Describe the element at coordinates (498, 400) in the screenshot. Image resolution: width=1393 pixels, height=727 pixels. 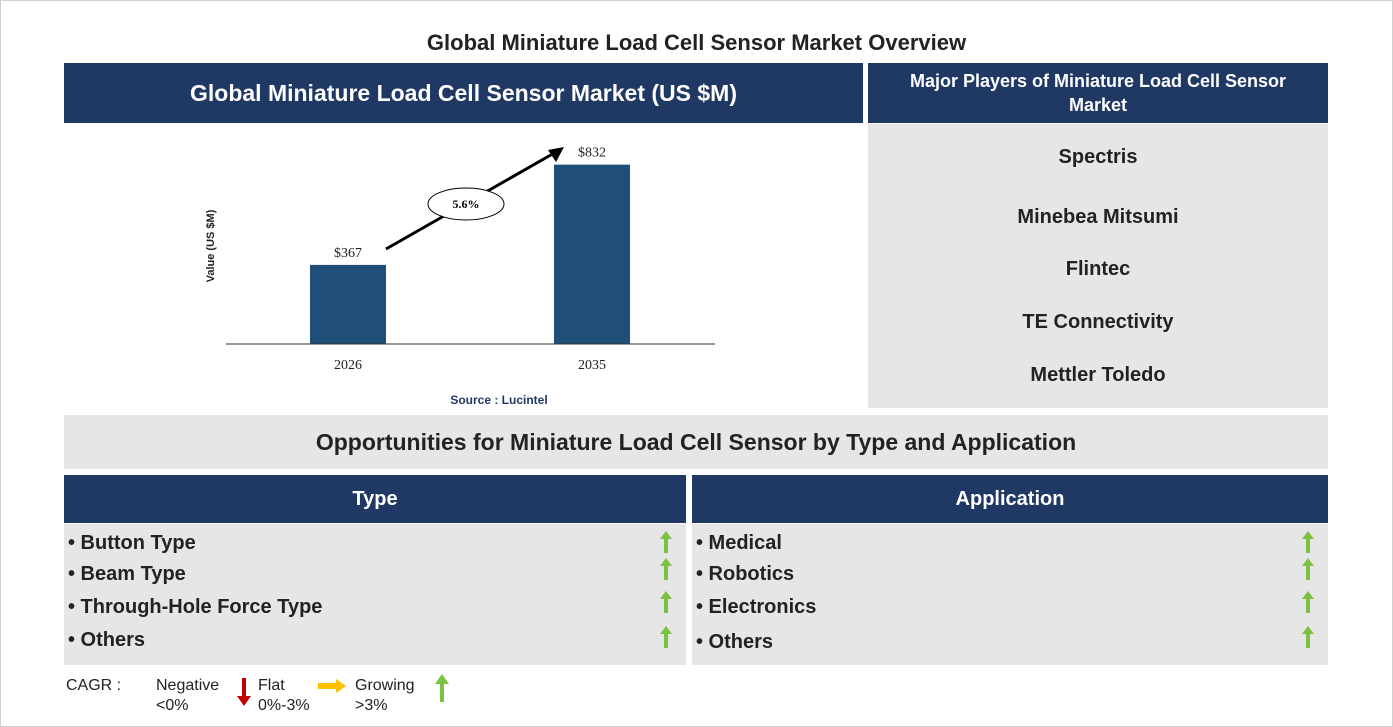
I see `chart-source: Source : Lucintel` at that location.